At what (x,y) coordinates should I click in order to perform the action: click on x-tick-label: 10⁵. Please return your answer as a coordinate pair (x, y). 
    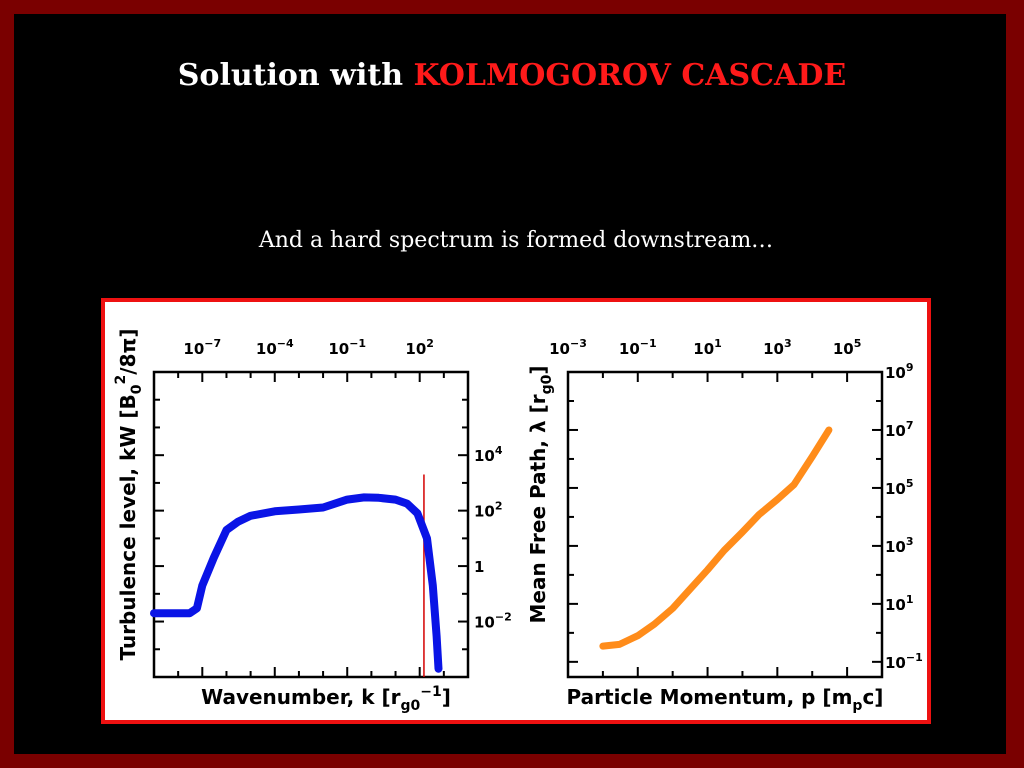
    Looking at the image, I should click on (847, 347).